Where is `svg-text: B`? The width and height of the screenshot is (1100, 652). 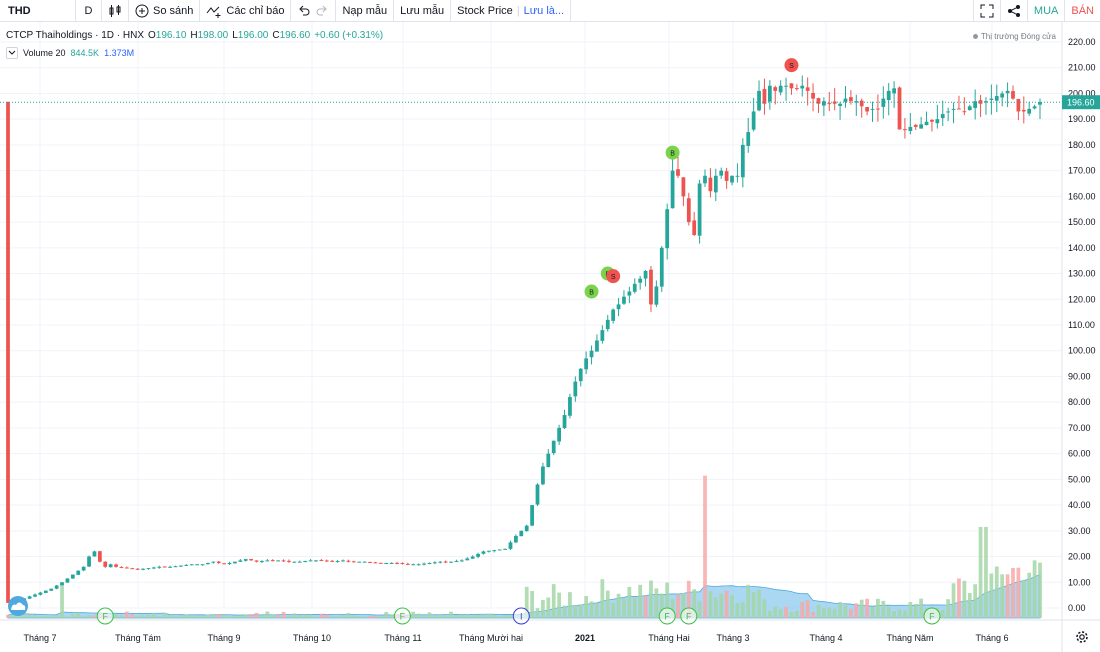
svg-text: B is located at coordinates (672, 154).